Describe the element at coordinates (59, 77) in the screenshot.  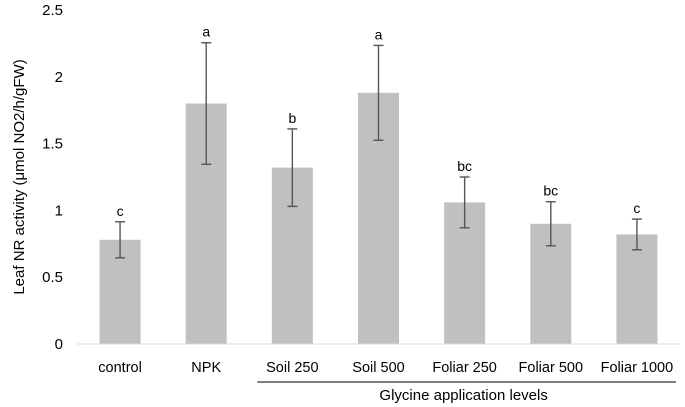
I see `y-tick-label: 2` at that location.